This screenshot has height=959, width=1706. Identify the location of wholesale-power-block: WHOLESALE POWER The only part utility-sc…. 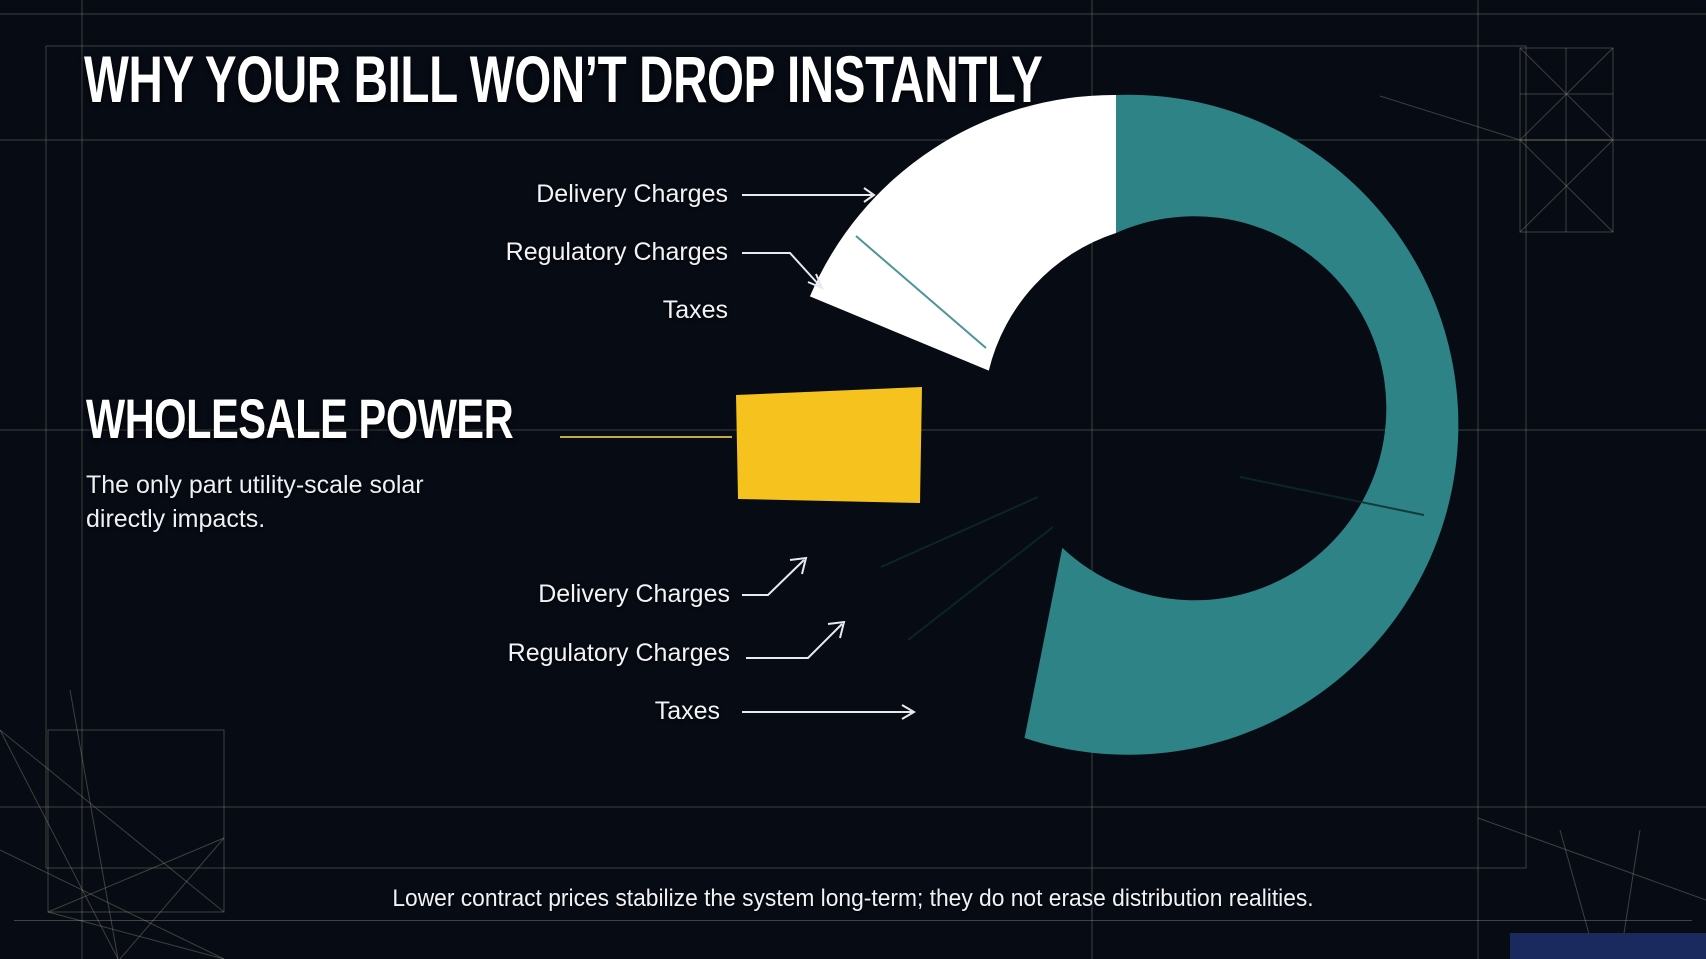
(386, 462).